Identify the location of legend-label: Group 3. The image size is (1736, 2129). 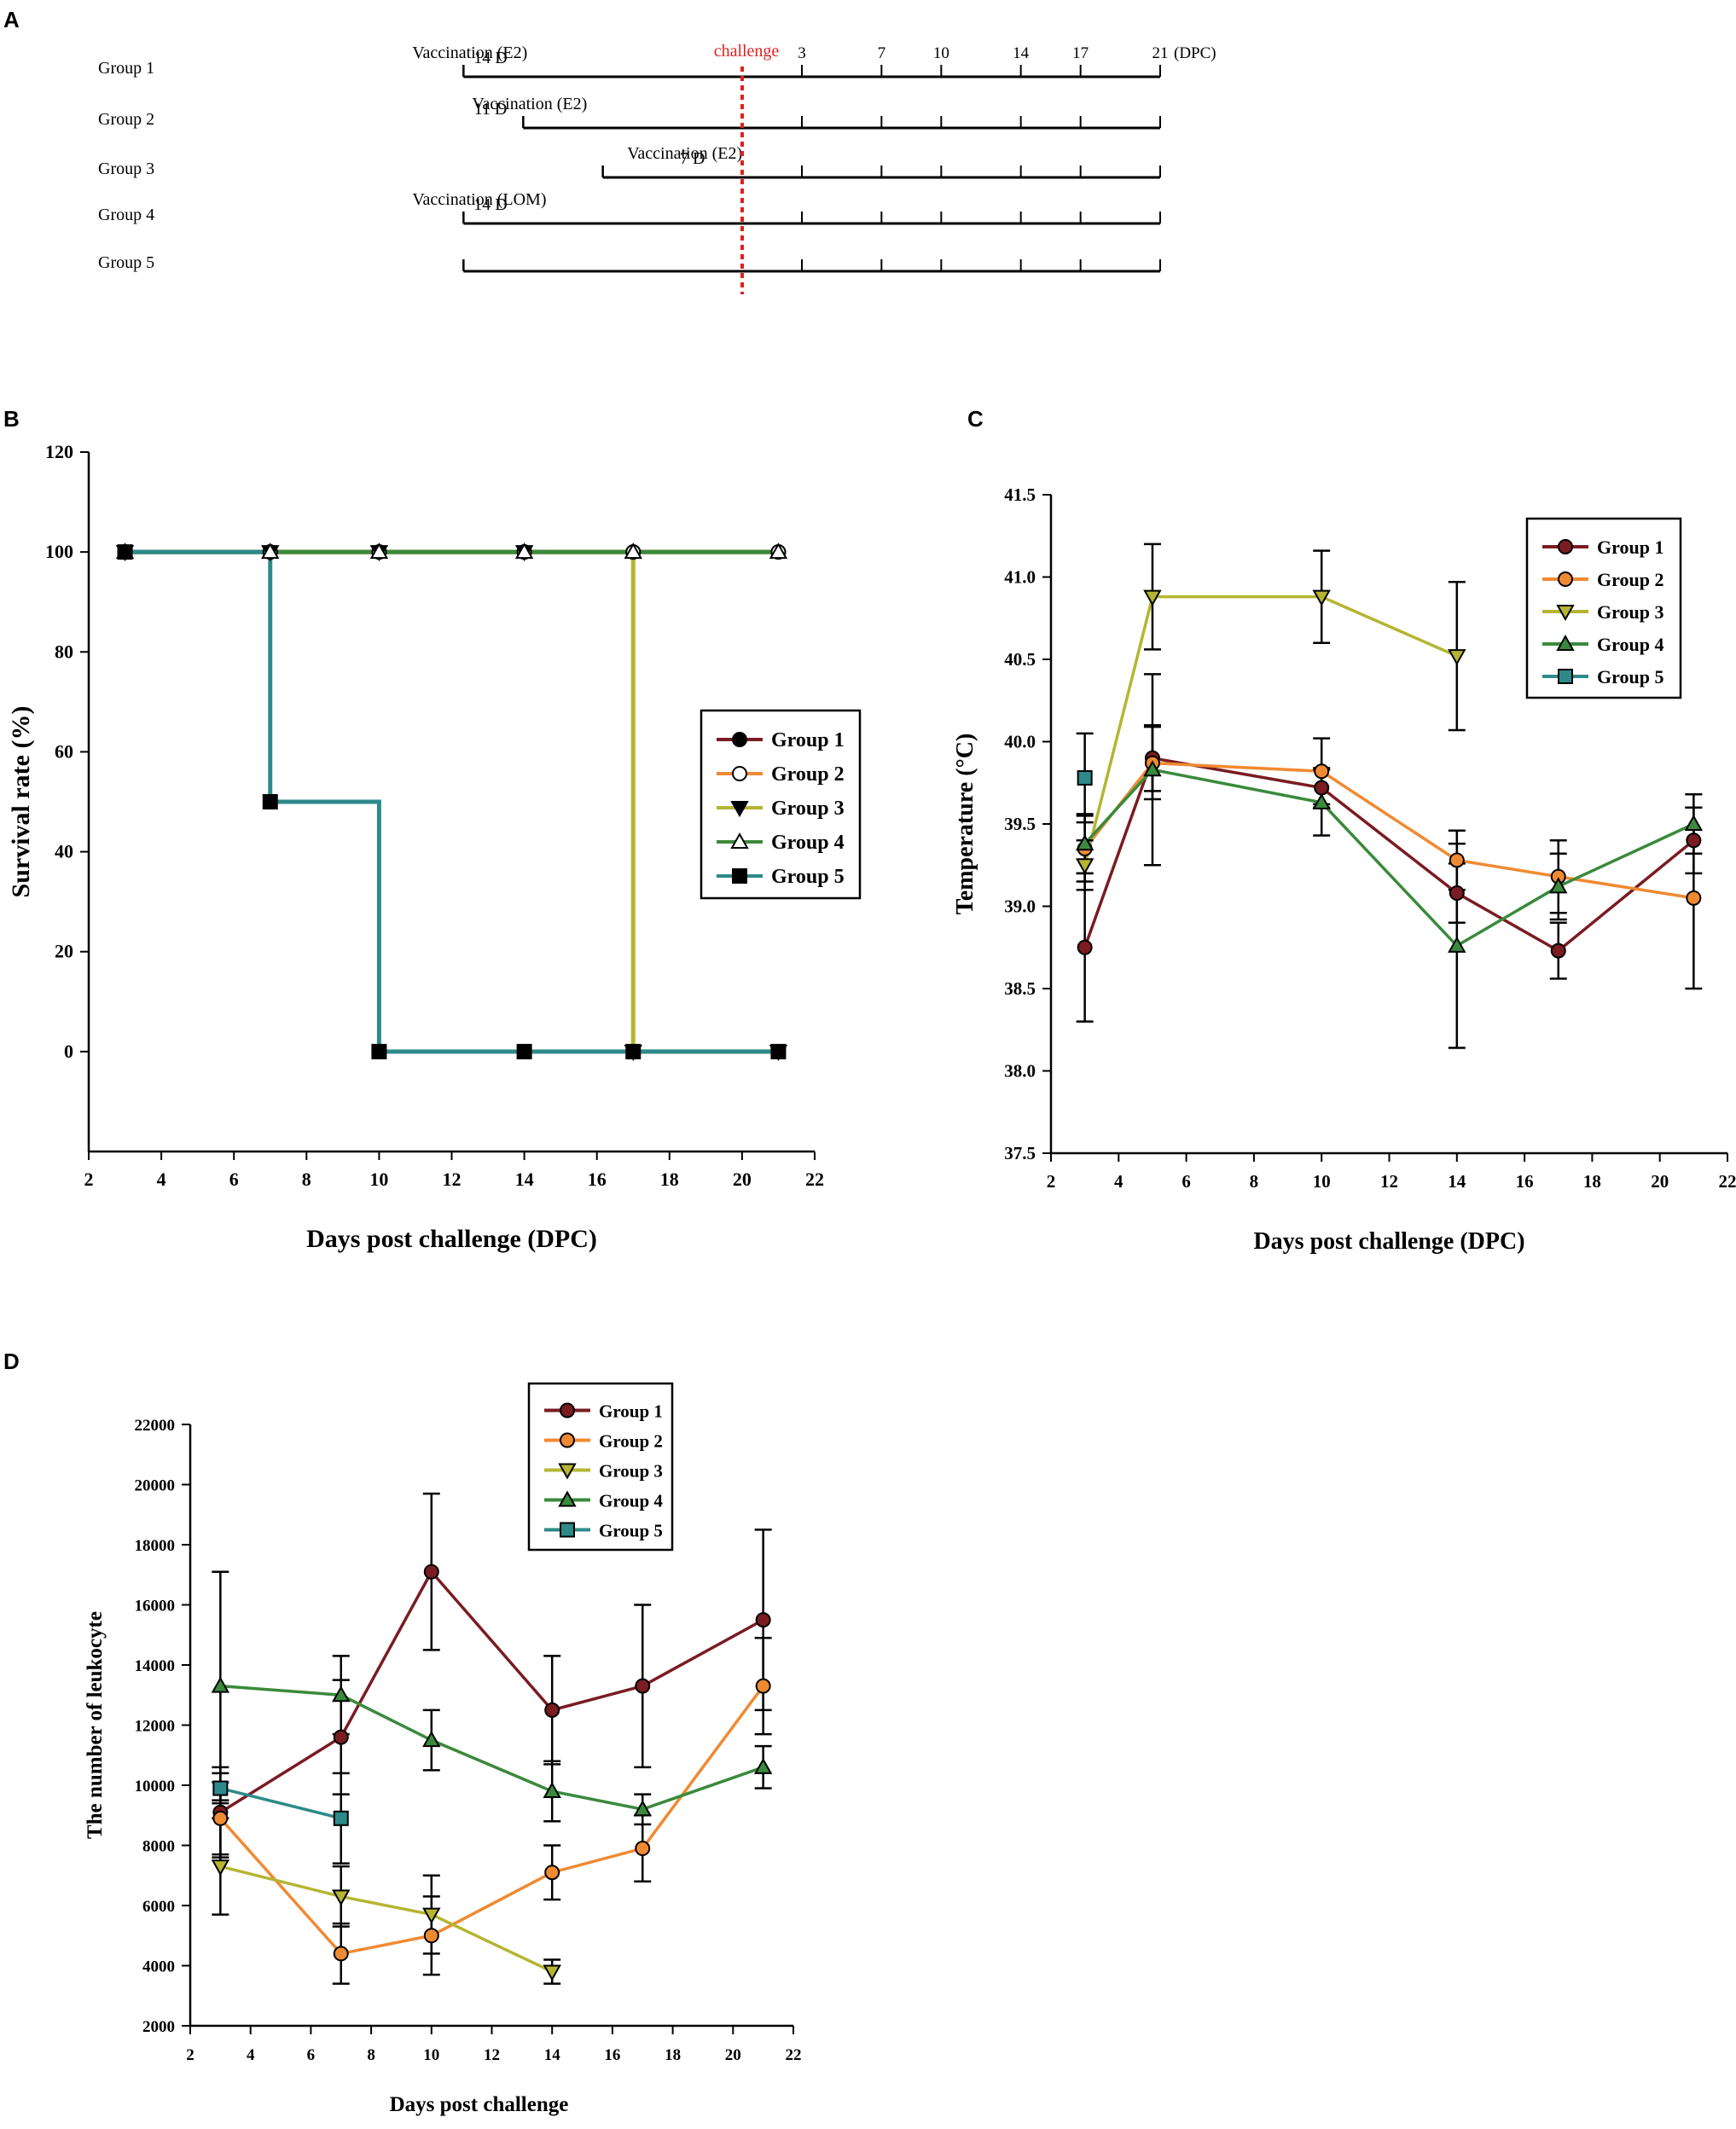
(631, 1471).